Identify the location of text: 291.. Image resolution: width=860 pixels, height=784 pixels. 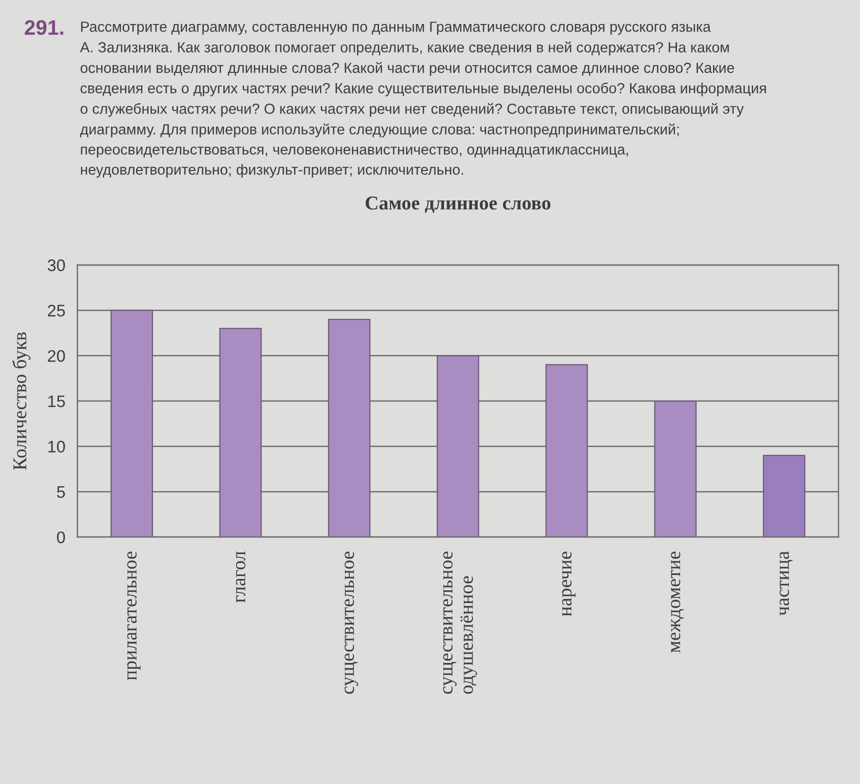
(44, 27).